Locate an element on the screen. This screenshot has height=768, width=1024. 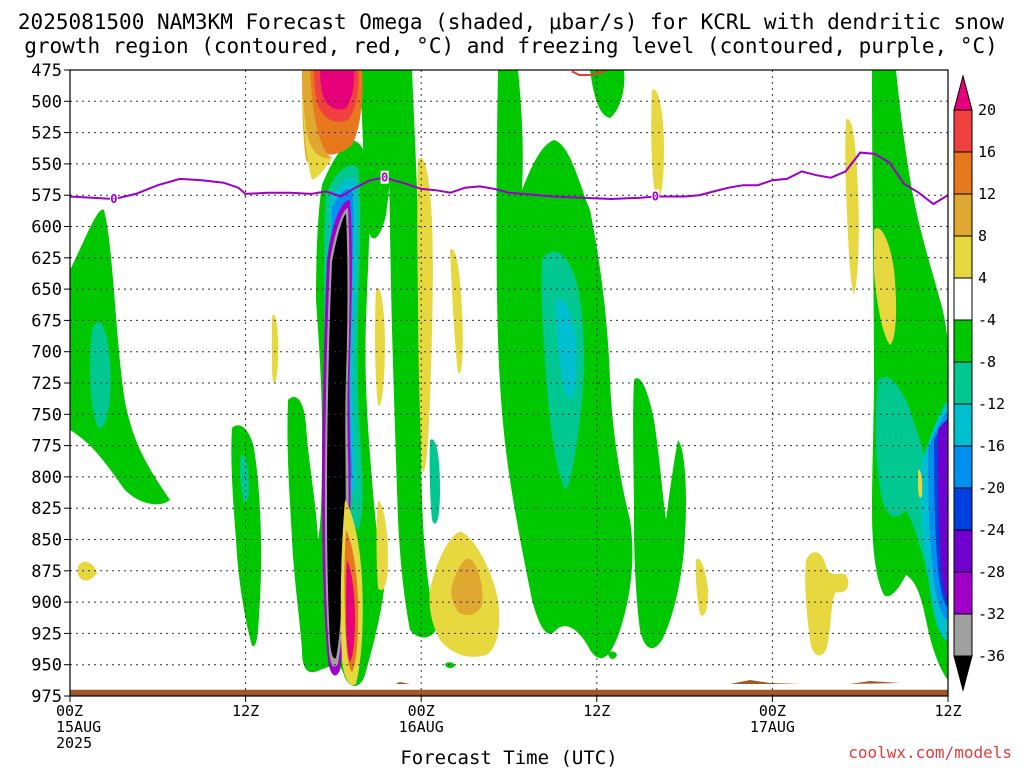
x-tick-label: 2025 is located at coordinates (74, 743).